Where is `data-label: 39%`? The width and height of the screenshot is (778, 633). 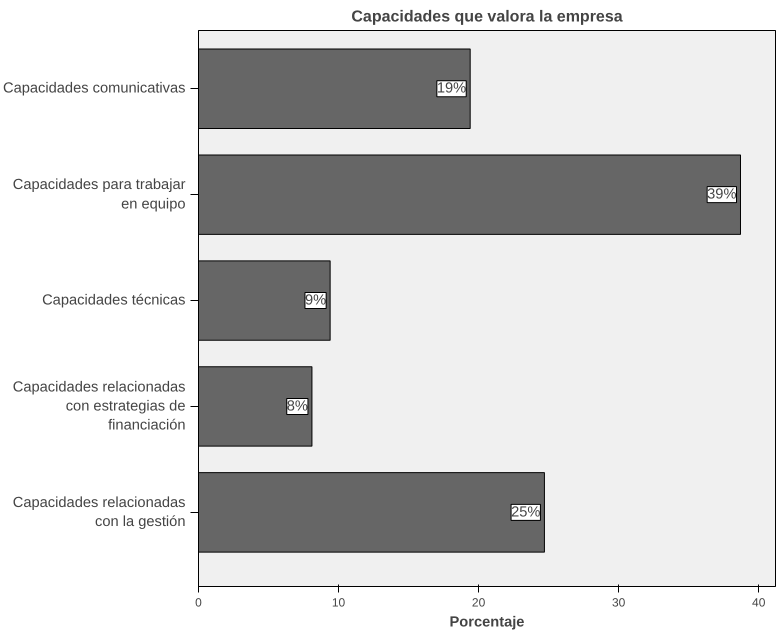
data-label: 39% is located at coordinates (721, 194).